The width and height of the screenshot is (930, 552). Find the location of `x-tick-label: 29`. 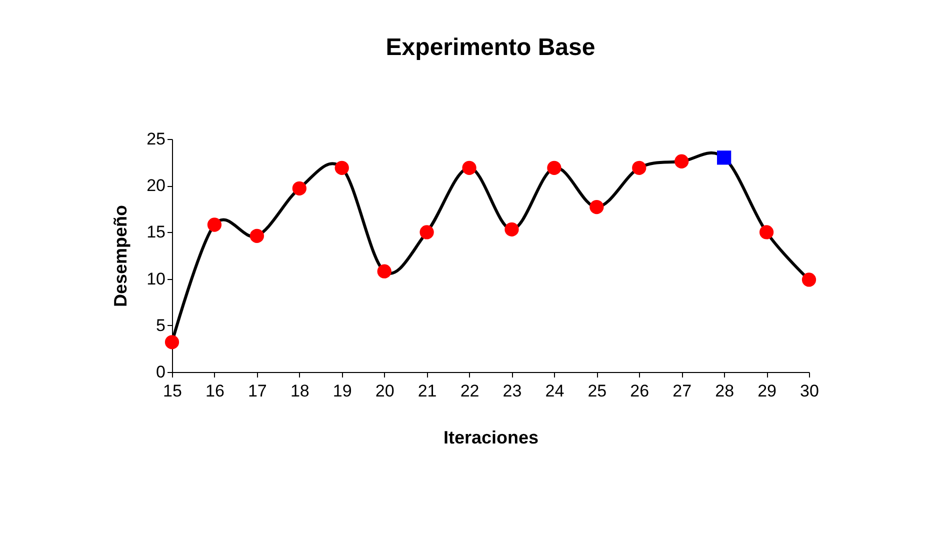

x-tick-label: 29 is located at coordinates (767, 391).